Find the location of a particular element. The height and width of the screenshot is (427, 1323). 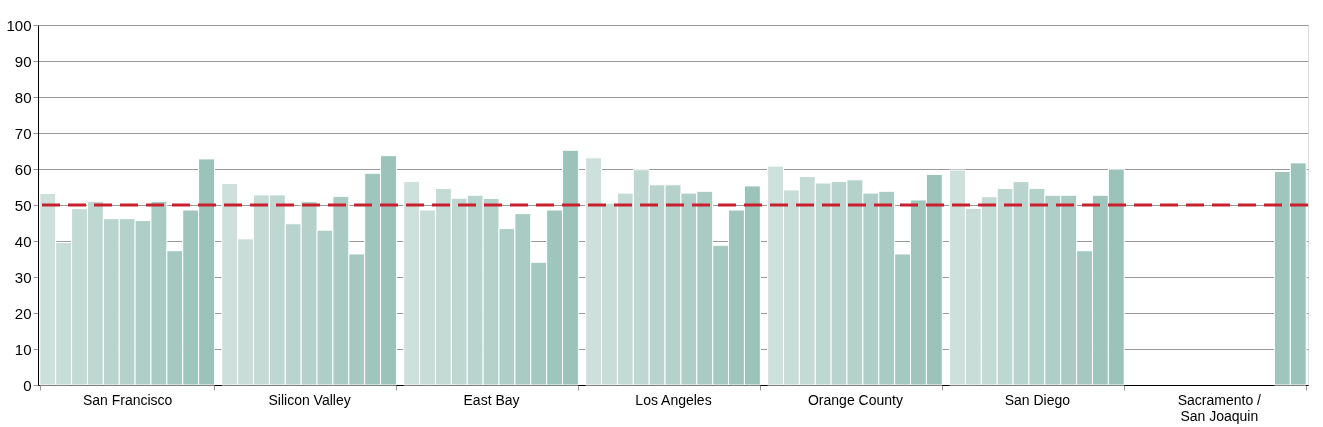

y-tick-label: 50 is located at coordinates (23, 205).